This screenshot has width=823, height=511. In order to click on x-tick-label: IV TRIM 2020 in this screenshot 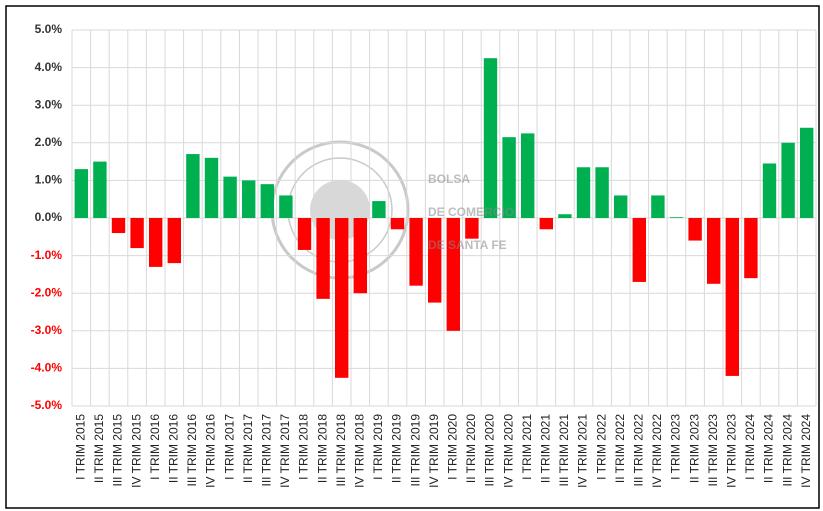, I will do `click(508, 451)`.